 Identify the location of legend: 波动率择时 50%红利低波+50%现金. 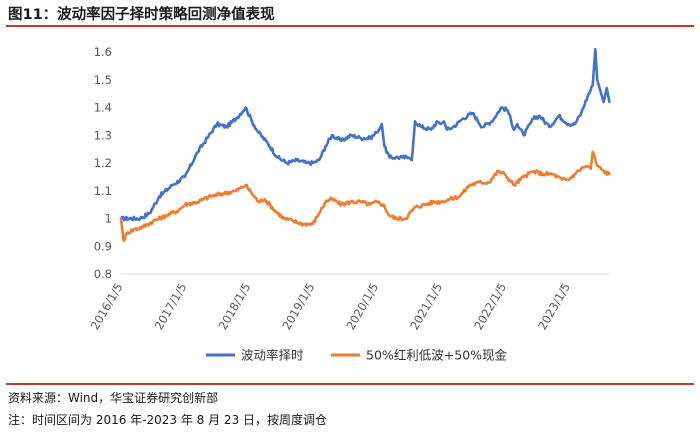
(357, 355).